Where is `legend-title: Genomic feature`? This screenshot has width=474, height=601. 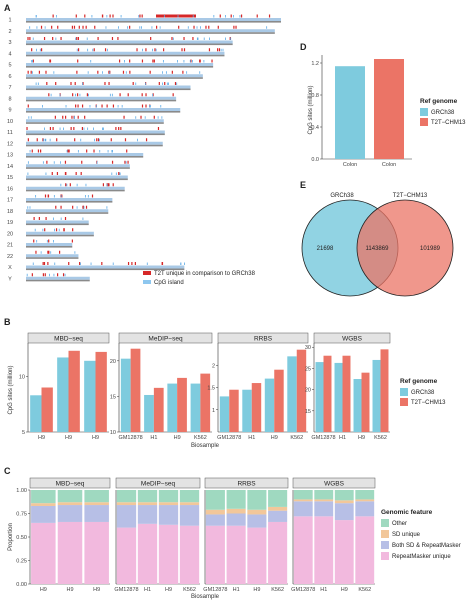
legend-title: Genomic feature is located at coordinates (407, 512).